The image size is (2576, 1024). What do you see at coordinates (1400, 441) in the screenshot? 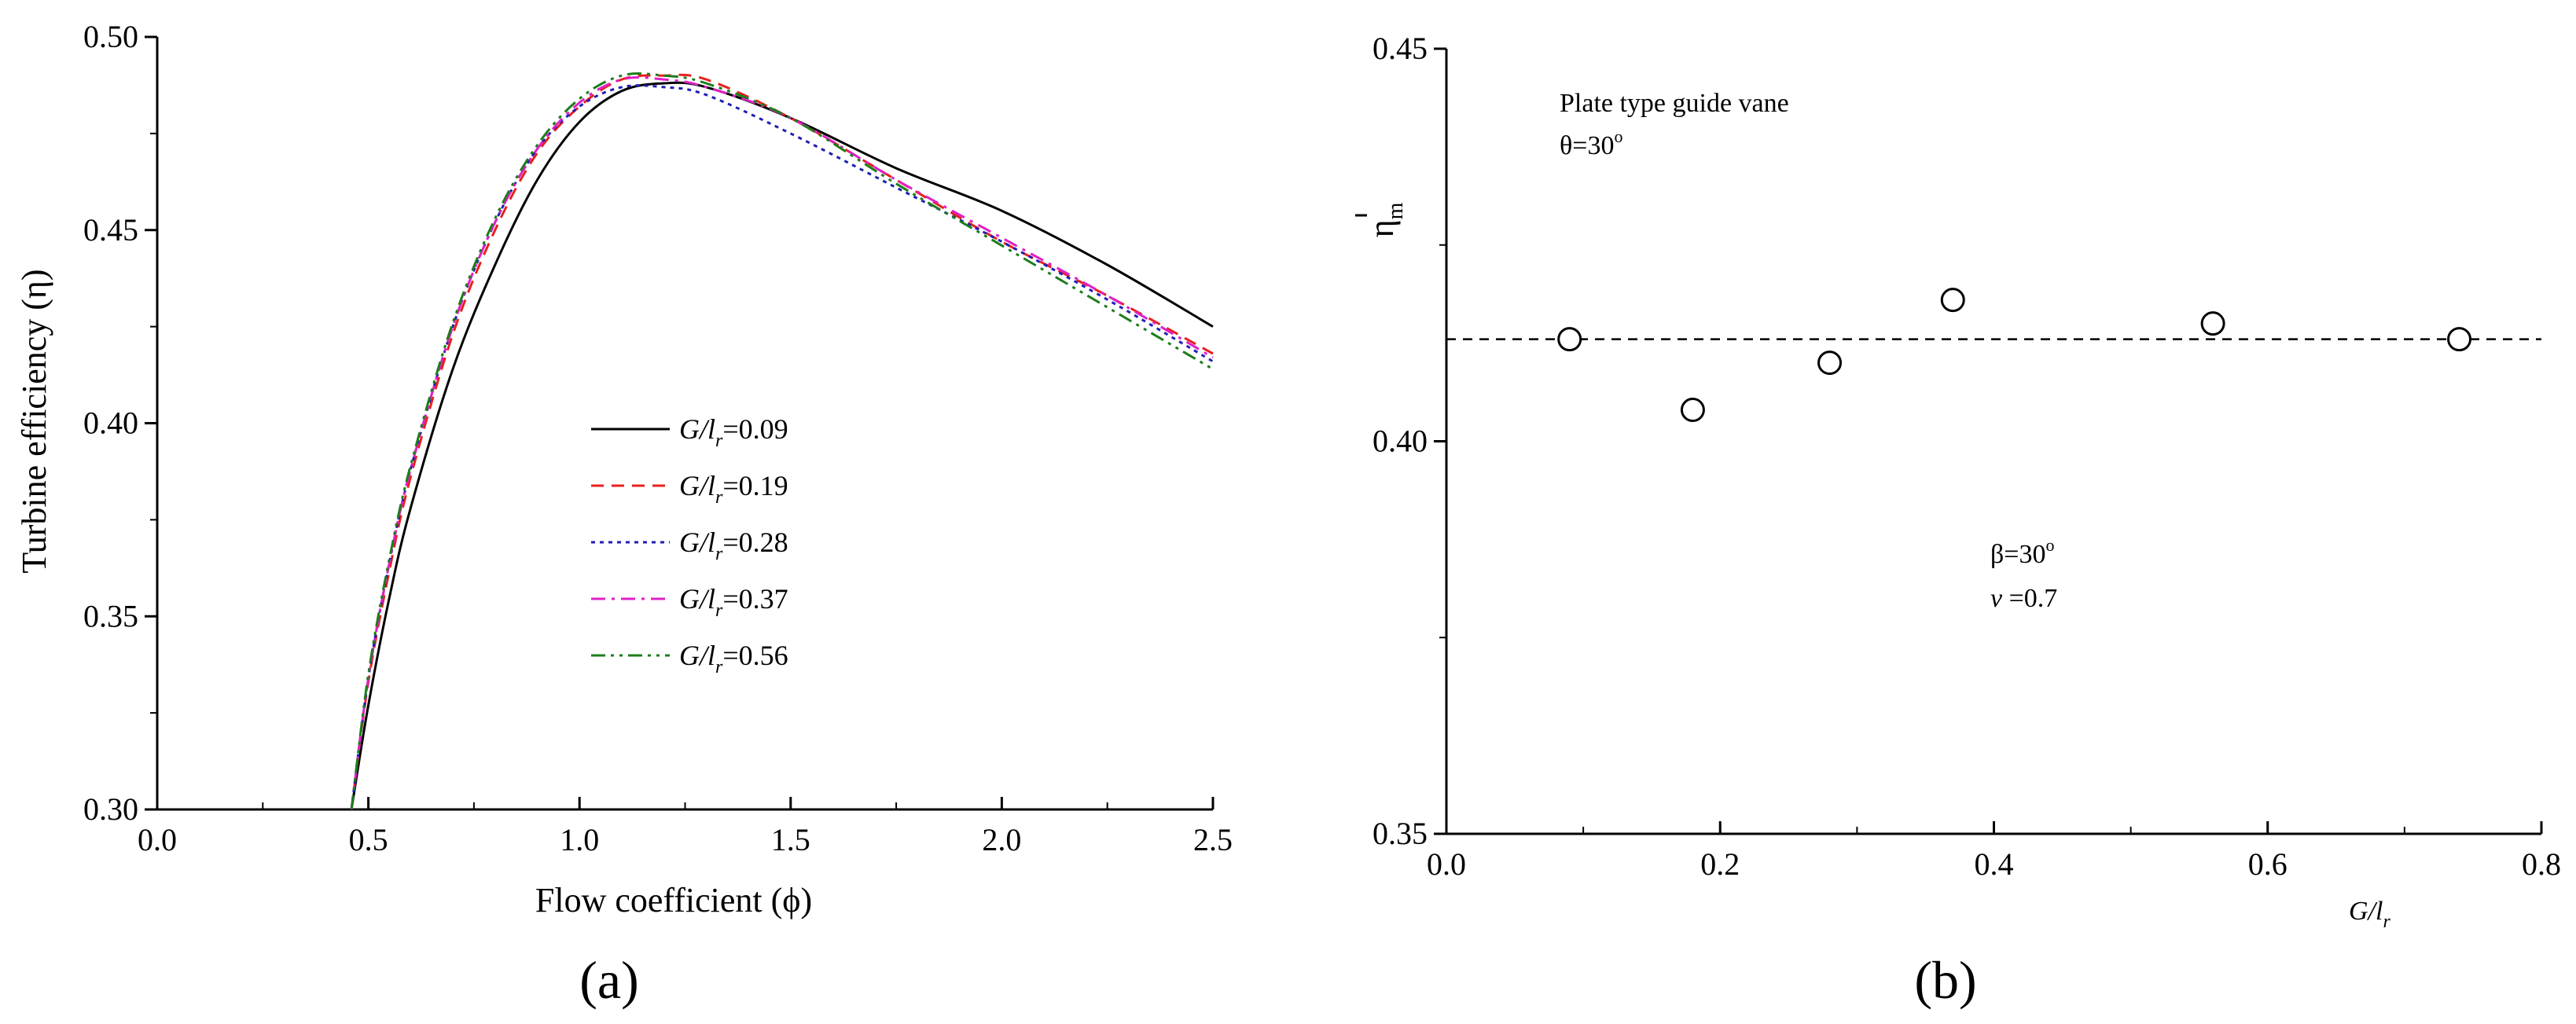
I see `chart-b-y-tick-label: 0.40` at bounding box center [1400, 441].